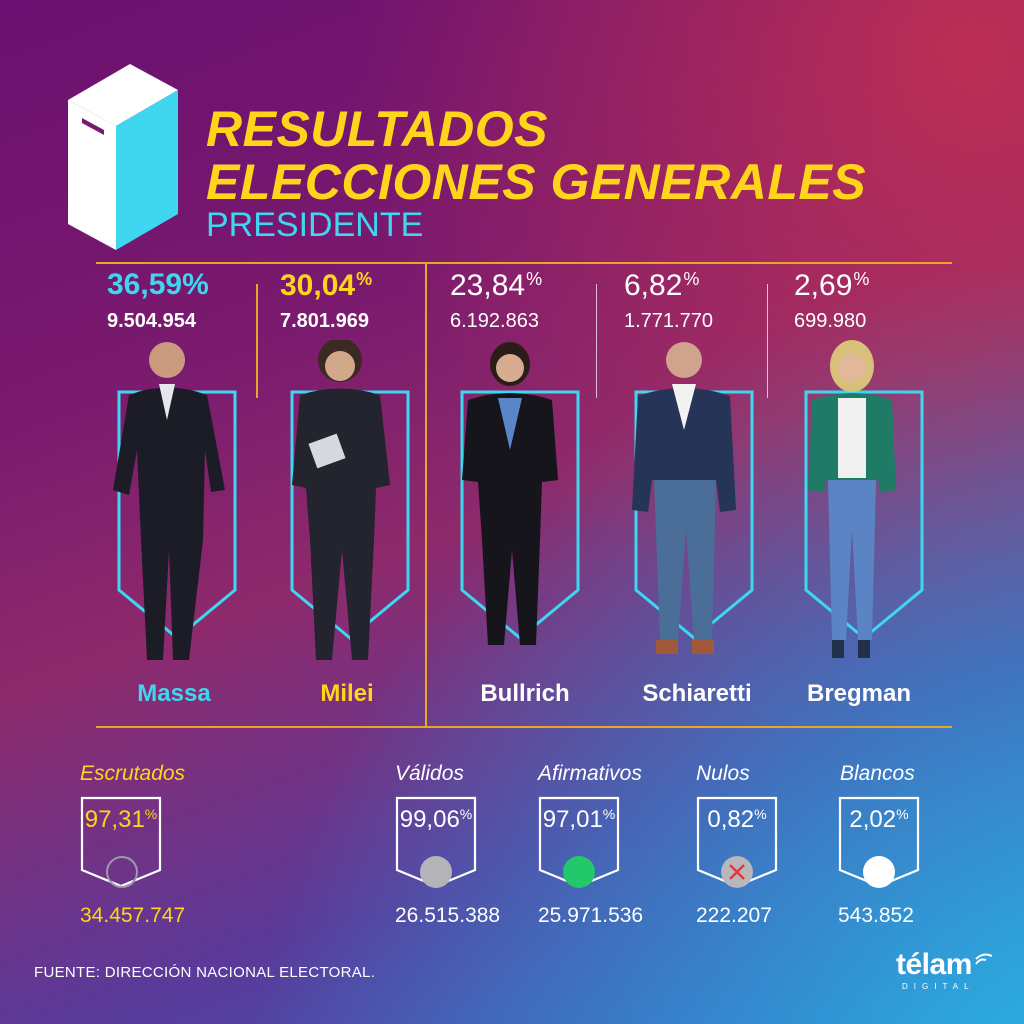 The width and height of the screenshot is (1024, 1024). Describe the element at coordinates (737, 872) in the screenshot. I see `red-x-icon` at that location.